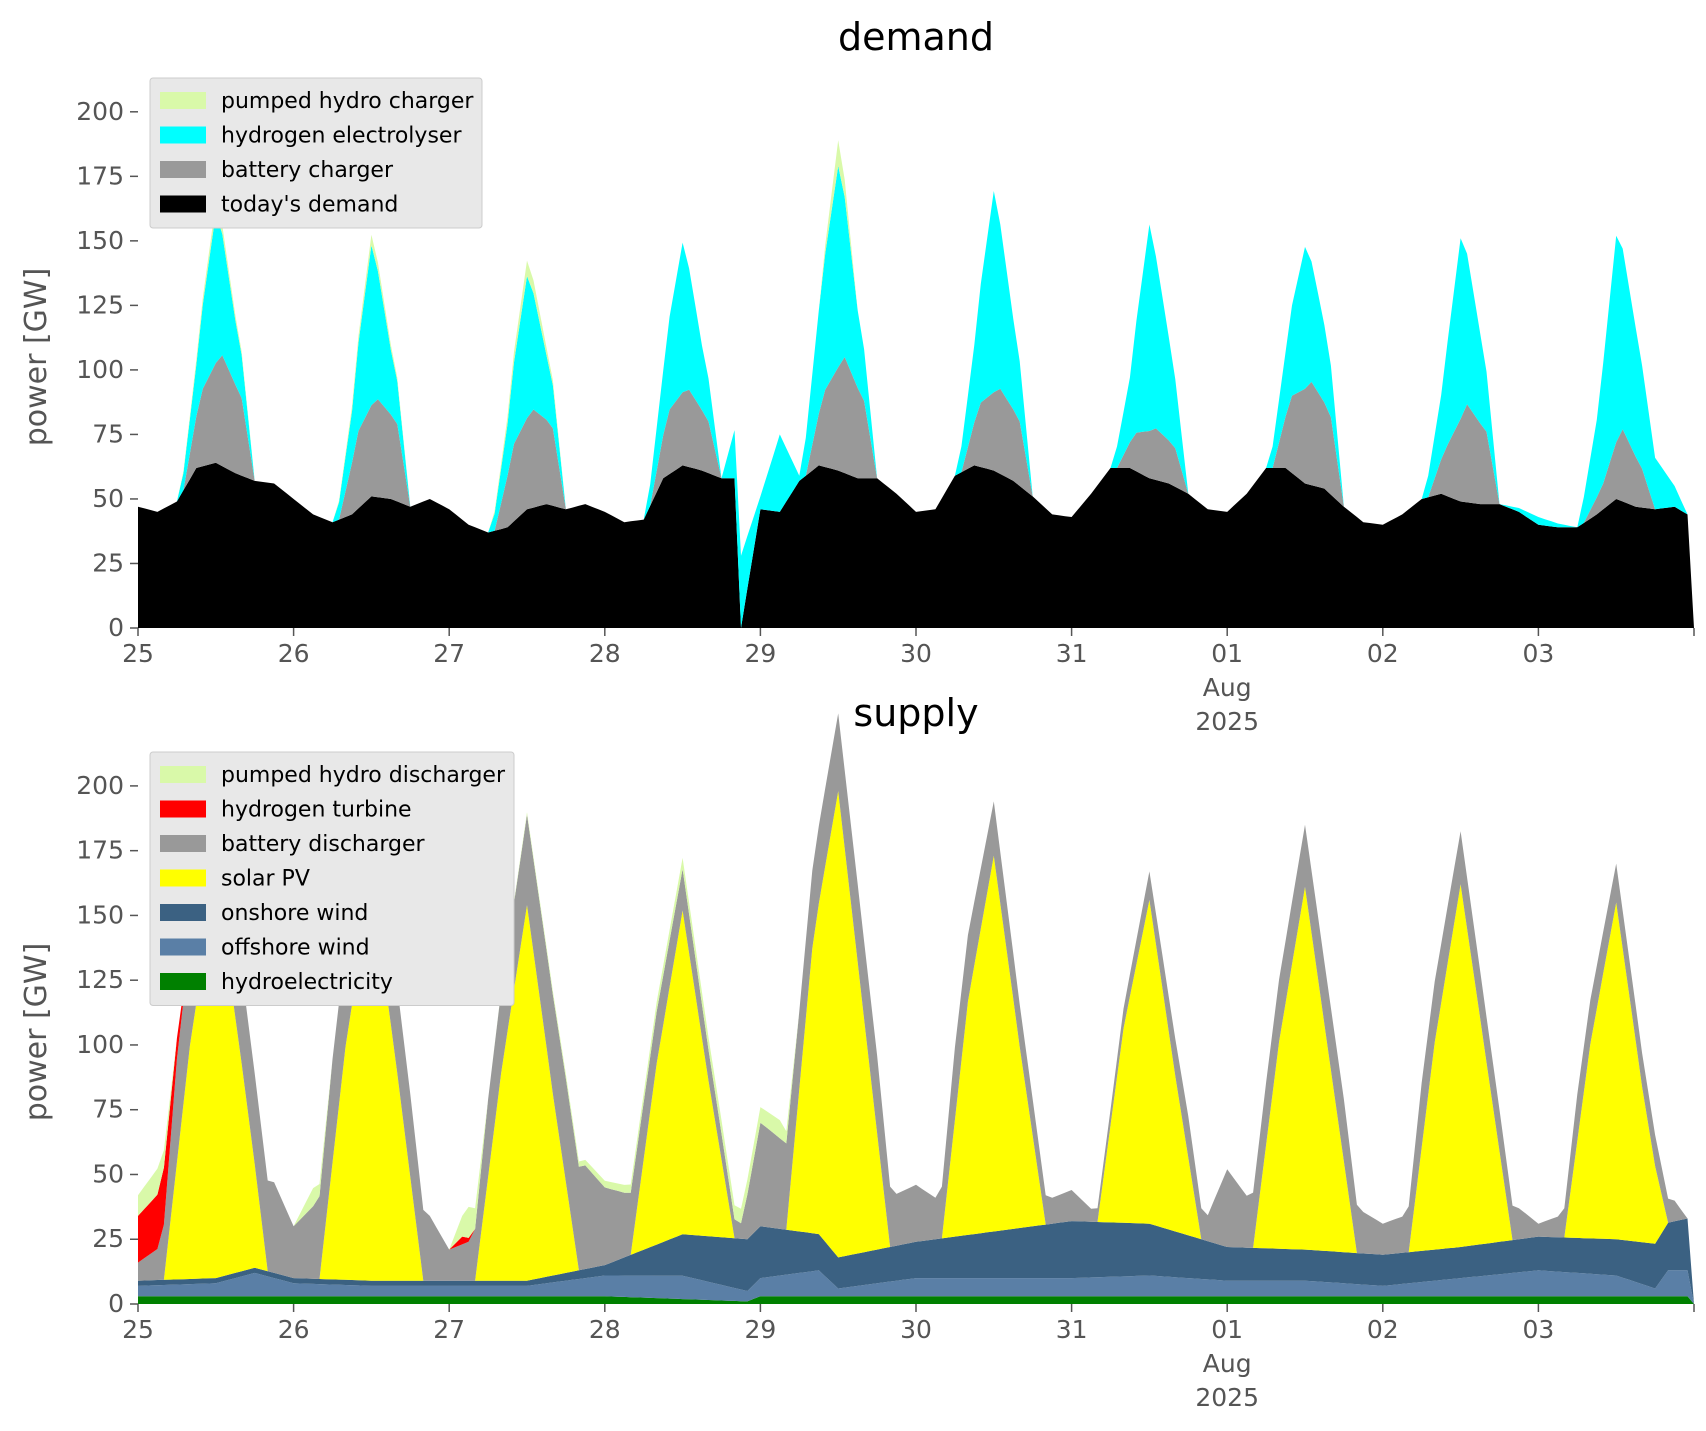  Describe the element at coordinates (916, 545) in the screenshot. I see `area-series-today-s-demand` at that location.